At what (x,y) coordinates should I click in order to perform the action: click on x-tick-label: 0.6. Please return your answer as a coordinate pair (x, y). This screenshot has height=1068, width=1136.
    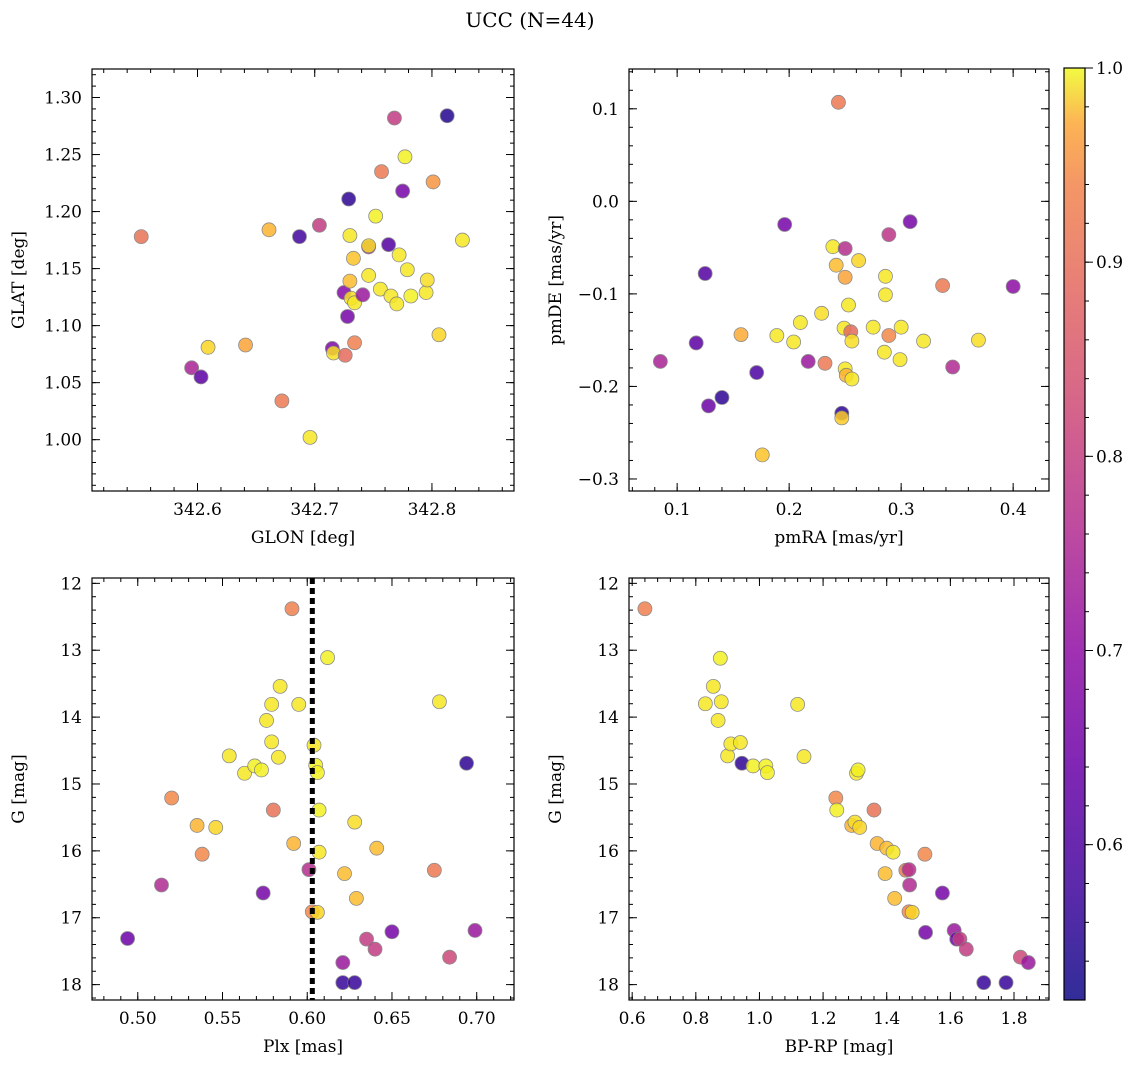
    Looking at the image, I should click on (632, 1019).